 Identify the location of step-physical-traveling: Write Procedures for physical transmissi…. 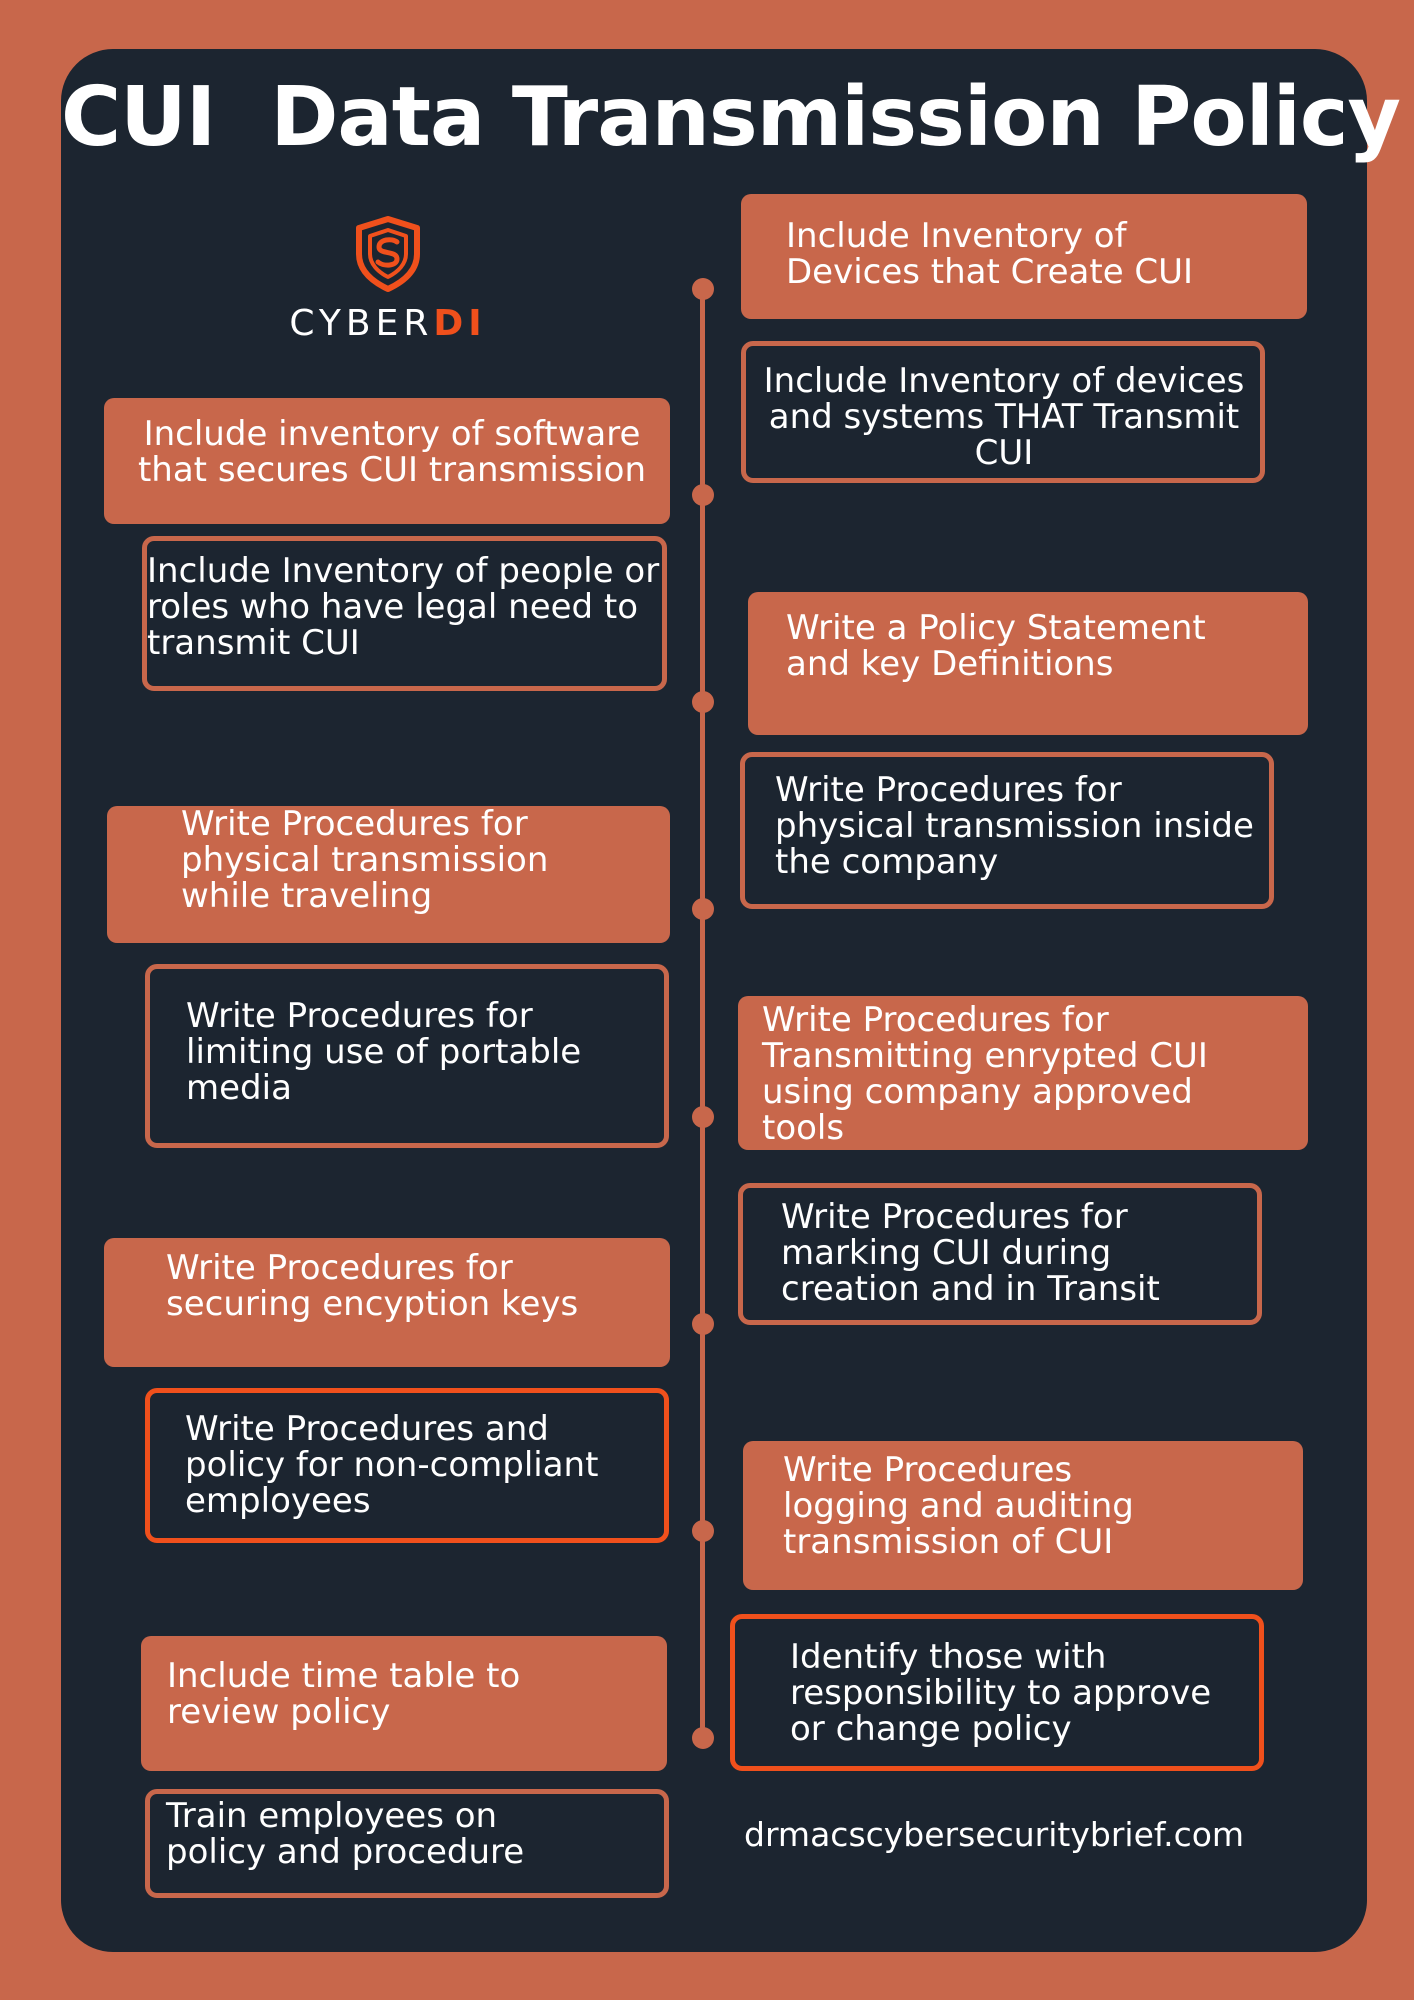
(388, 874).